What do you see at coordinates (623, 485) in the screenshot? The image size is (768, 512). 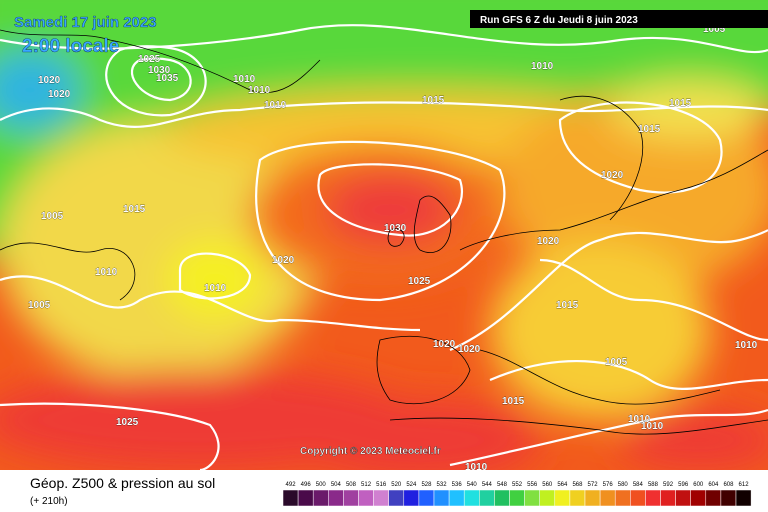 I see `scale-label: 580` at bounding box center [623, 485].